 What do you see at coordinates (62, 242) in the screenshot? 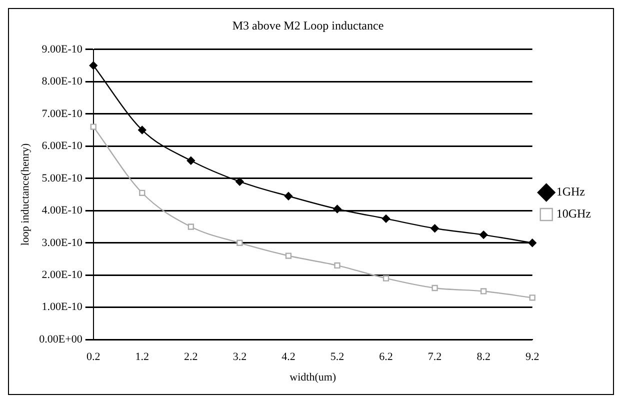
I see `y-tick-label: 3.00E-10` at bounding box center [62, 242].